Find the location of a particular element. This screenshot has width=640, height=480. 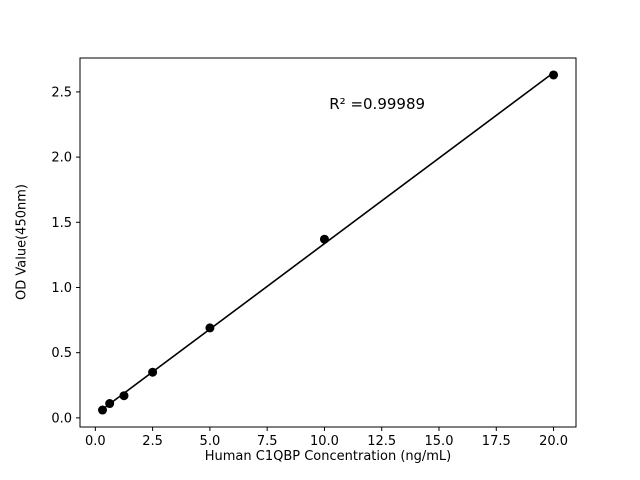

x-tick-label: 15.0 is located at coordinates (439, 441).